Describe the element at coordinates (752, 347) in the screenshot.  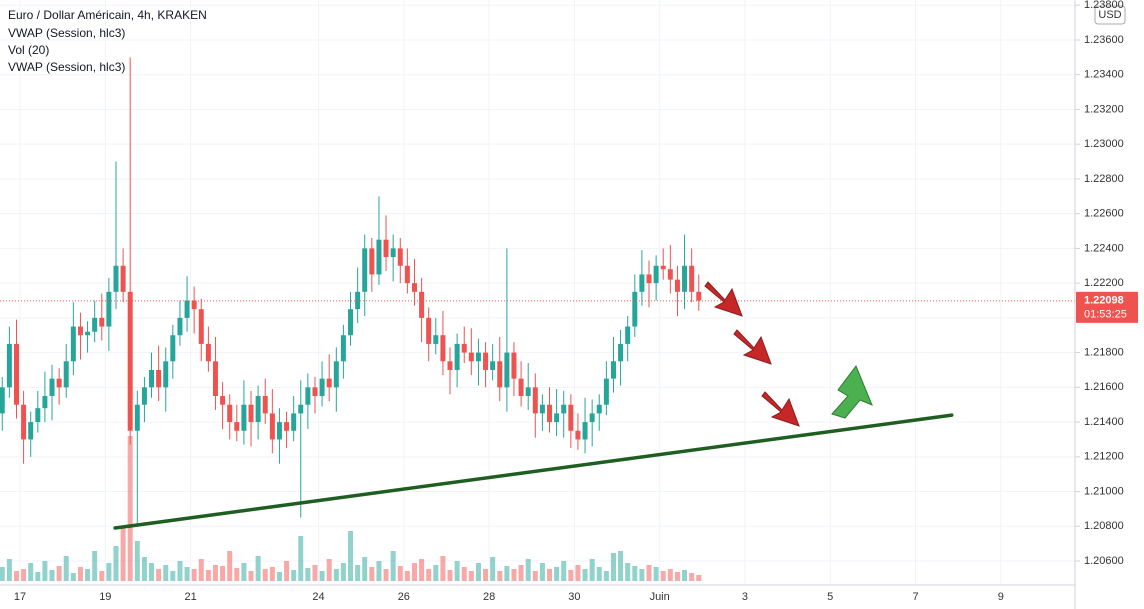
I see `red-arrow` at that location.